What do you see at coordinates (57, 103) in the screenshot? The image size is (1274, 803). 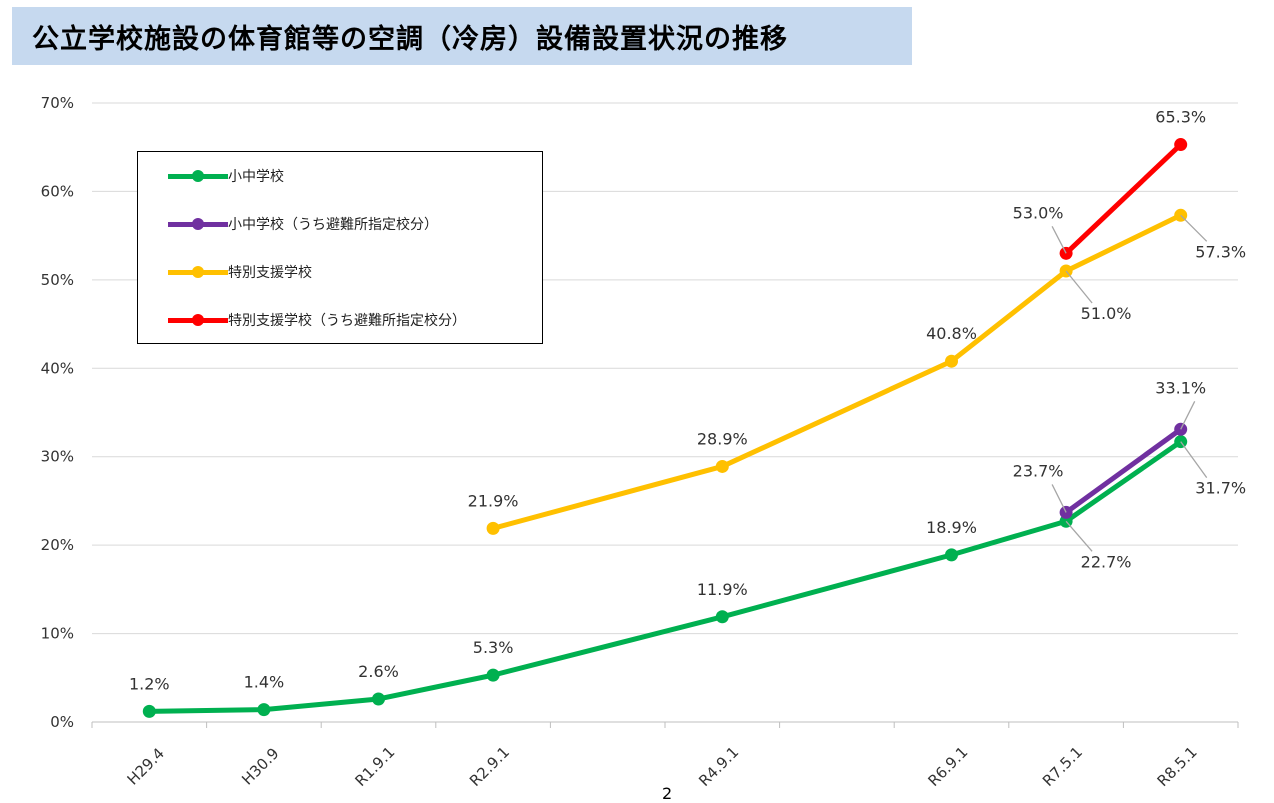 I see `y-tick-label: 70%` at bounding box center [57, 103].